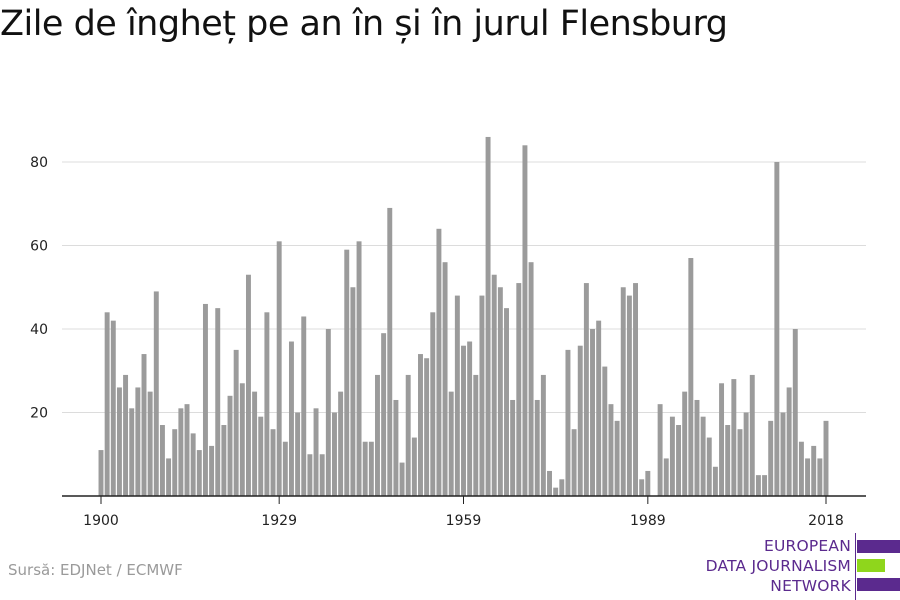 The height and width of the screenshot is (600, 900). I want to click on source-note: Sursă: EDJNet / ECMWF, so click(95, 570).